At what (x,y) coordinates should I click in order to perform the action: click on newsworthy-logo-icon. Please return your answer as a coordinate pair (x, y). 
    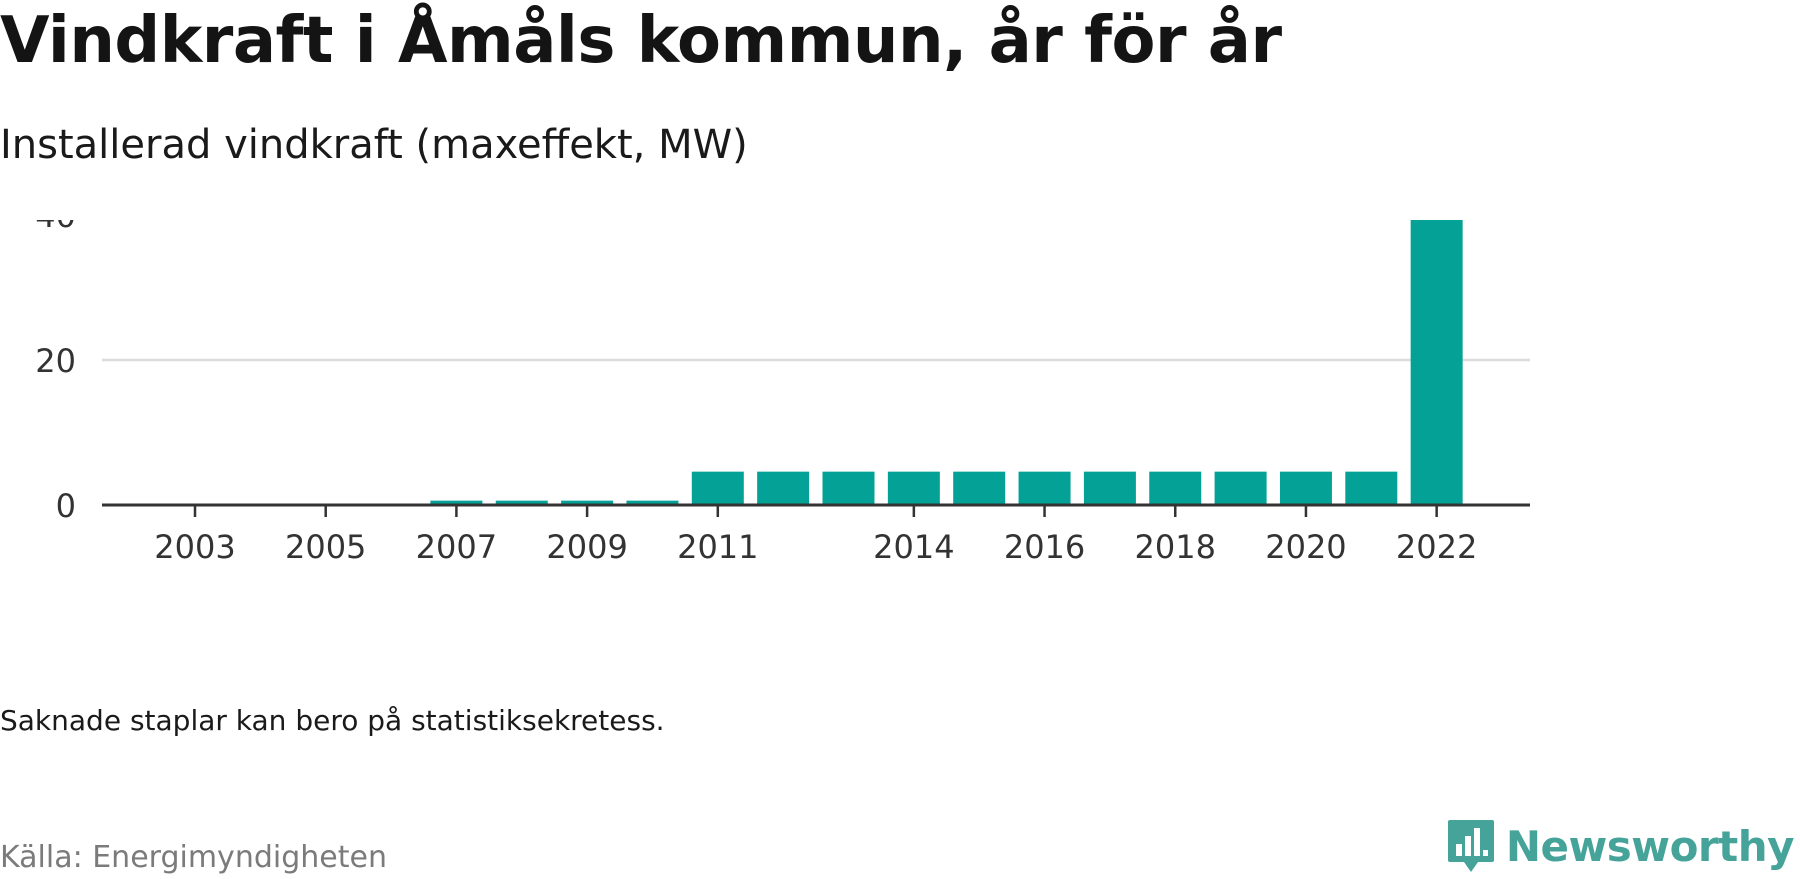
    Looking at the image, I should click on (1470, 846).